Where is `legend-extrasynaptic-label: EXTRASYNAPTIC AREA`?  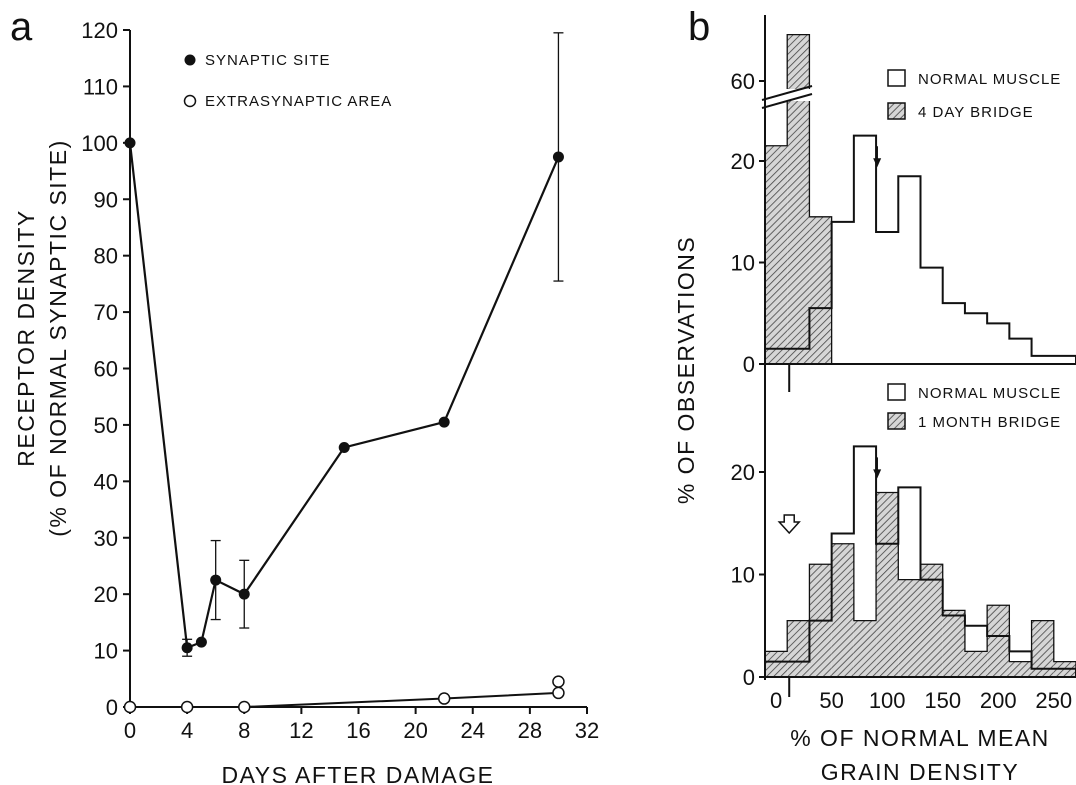
legend-extrasynaptic-label: EXTRASYNAPTIC AREA is located at coordinates (298, 101).